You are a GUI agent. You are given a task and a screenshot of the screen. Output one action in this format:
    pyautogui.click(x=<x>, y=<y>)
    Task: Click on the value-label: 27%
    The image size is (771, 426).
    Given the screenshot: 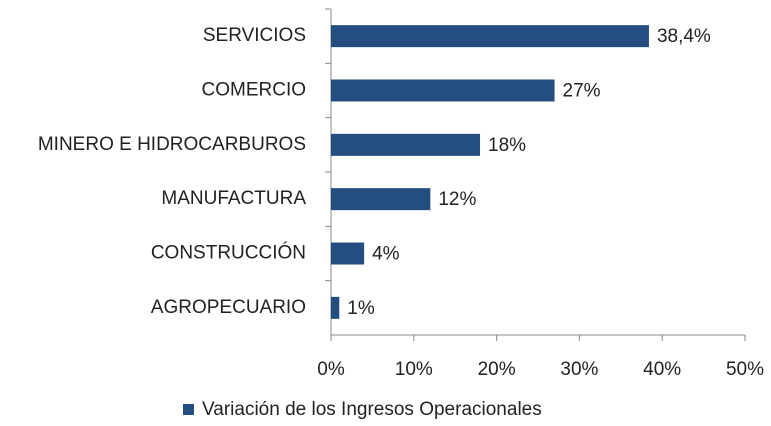 What is the action you would take?
    pyautogui.click(x=582, y=91)
    